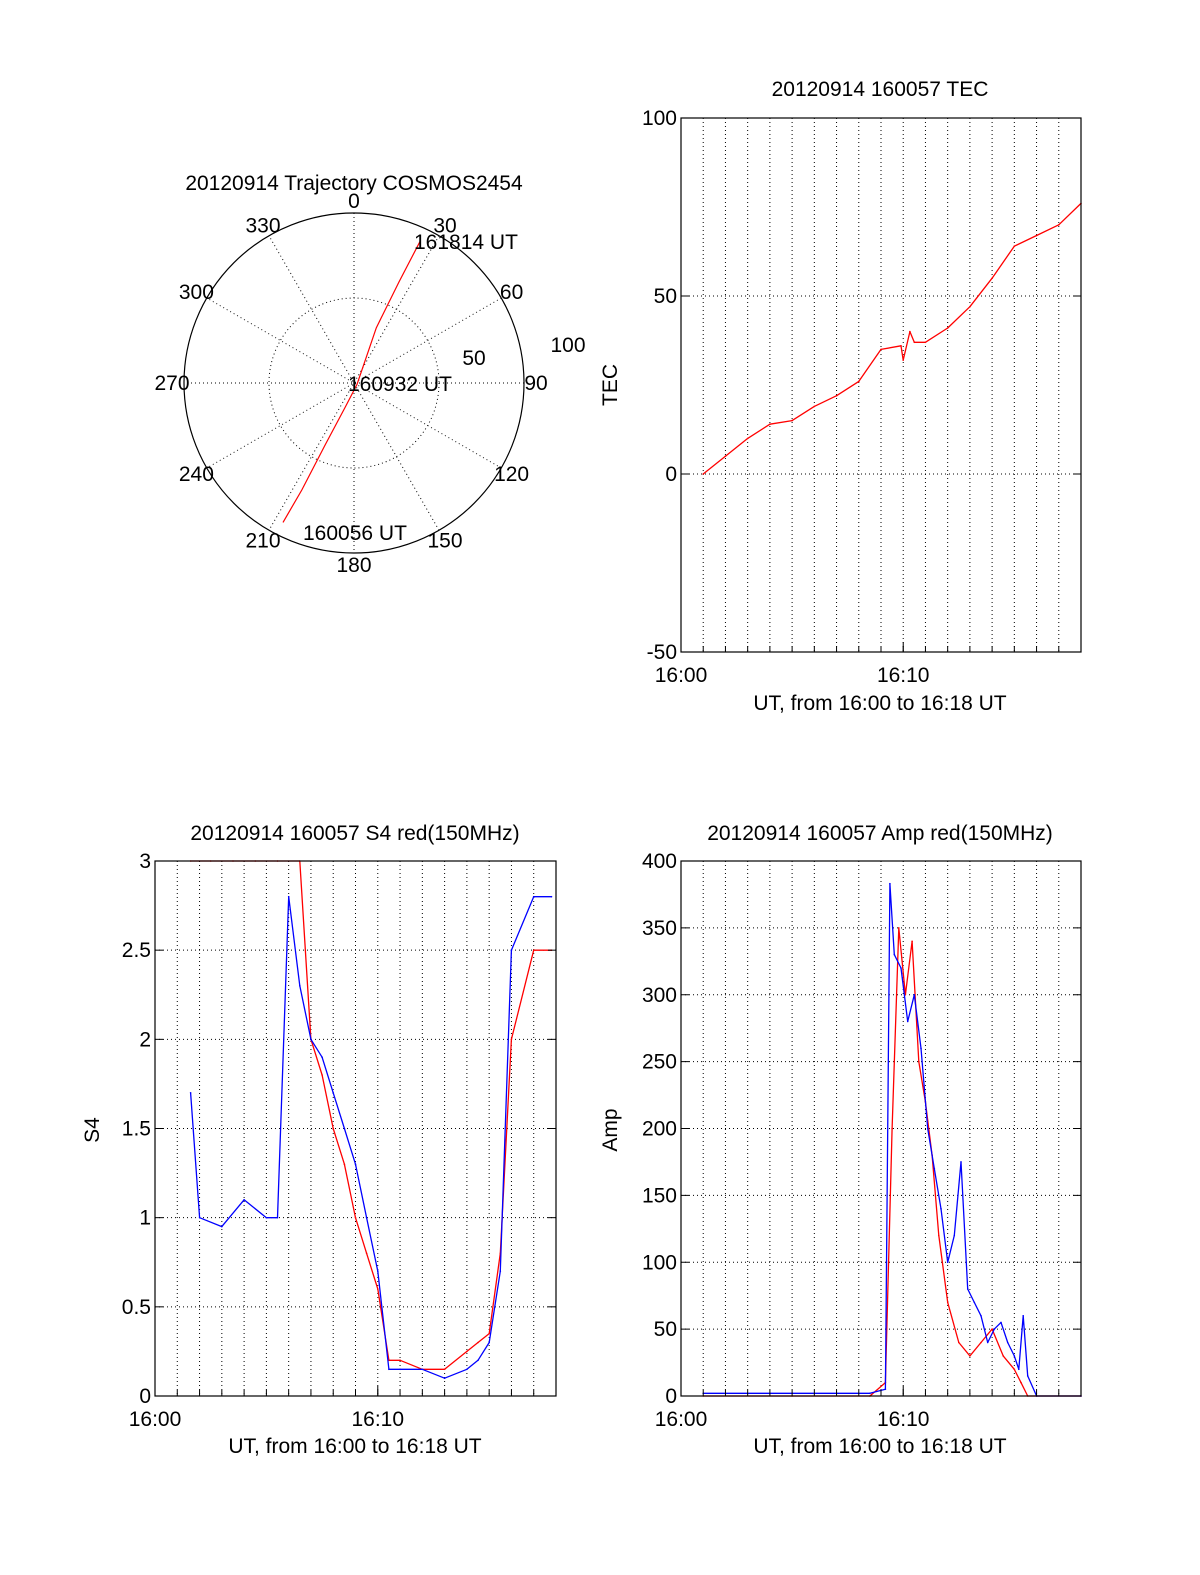 The width and height of the screenshot is (1200, 1575). What do you see at coordinates (92, 1130) in the screenshot?
I see `s4-ylabel: S4` at bounding box center [92, 1130].